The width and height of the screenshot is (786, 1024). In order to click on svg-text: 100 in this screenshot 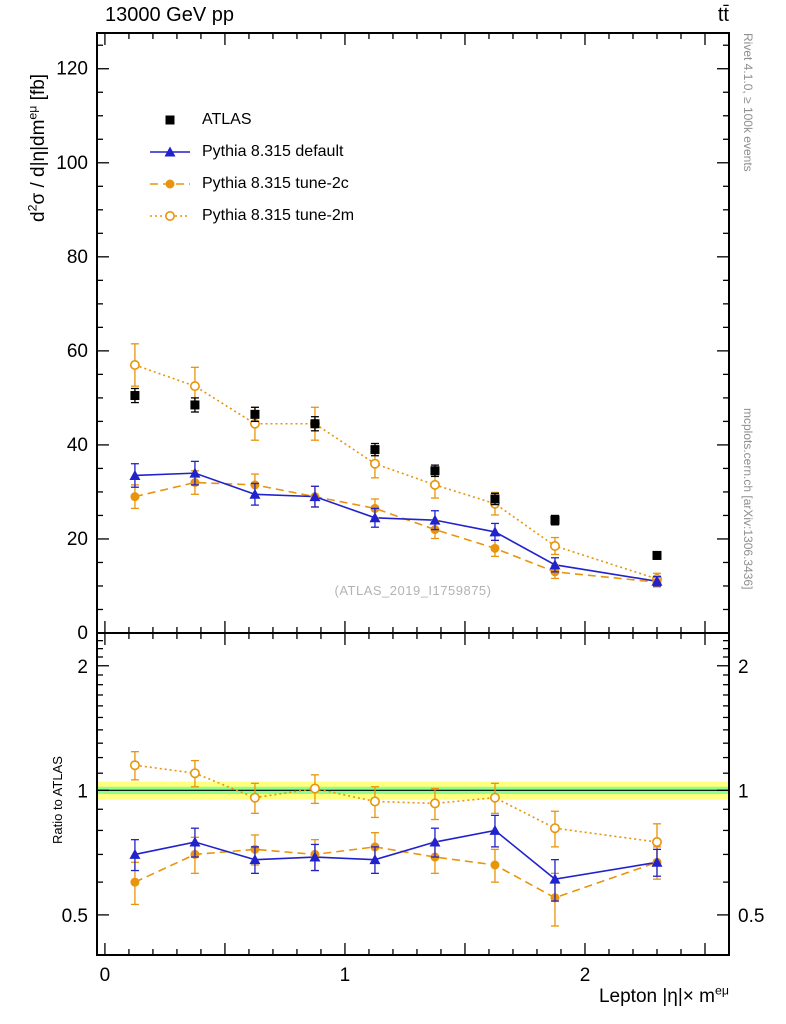, I will do `click(72, 163)`.